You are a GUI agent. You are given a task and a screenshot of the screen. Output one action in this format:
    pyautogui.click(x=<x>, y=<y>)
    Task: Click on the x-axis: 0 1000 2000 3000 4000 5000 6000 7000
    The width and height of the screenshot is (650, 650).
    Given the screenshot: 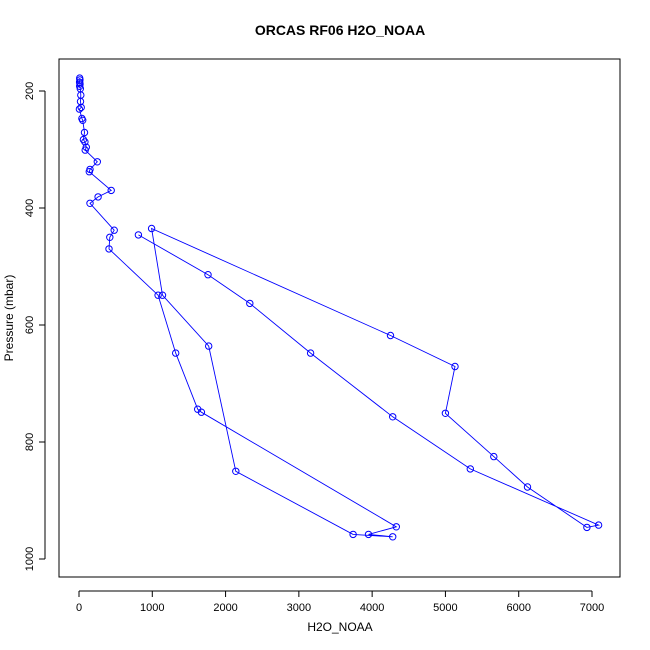 What is the action you would take?
    pyautogui.click(x=340, y=602)
    